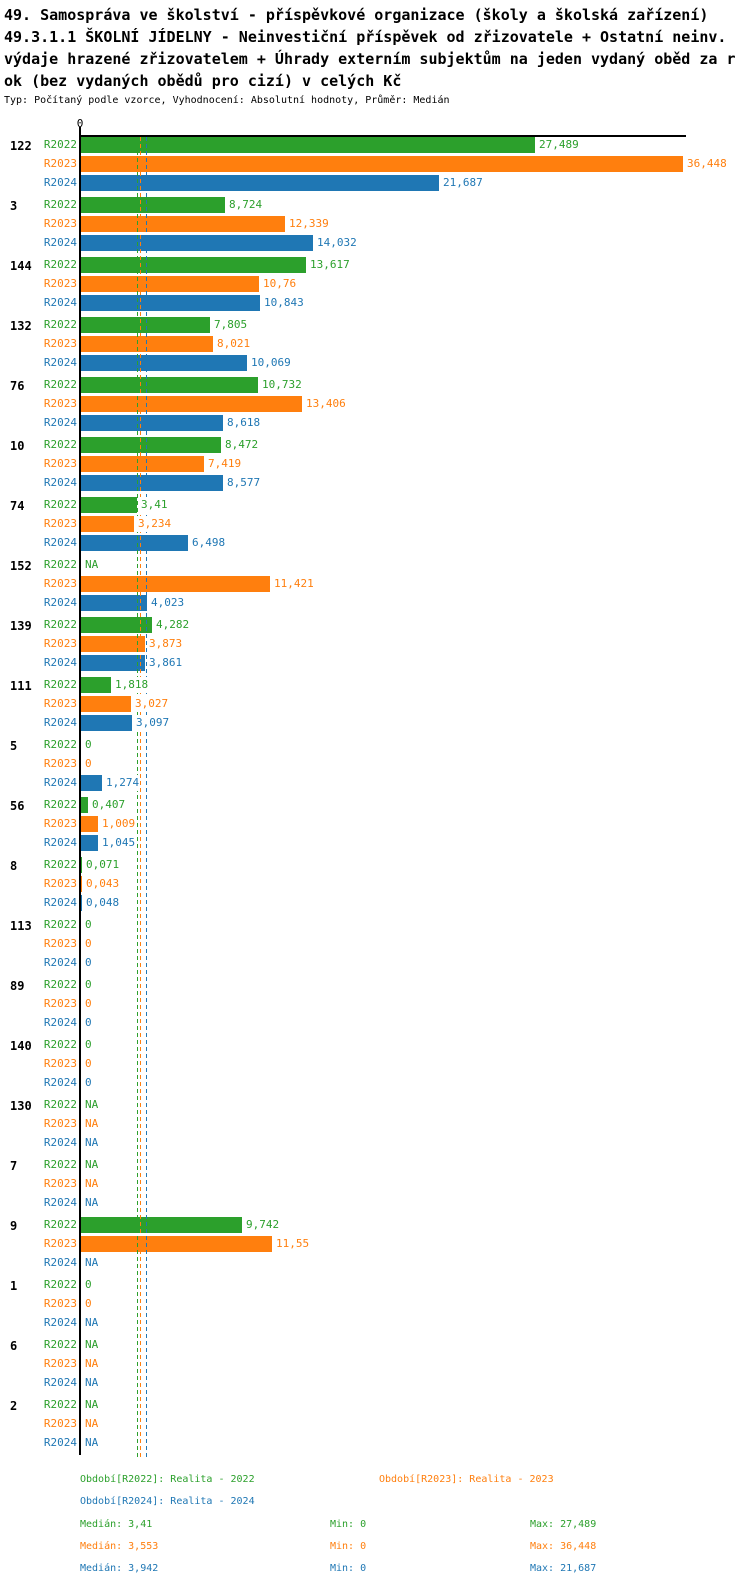  Describe the element at coordinates (92, 1323) in the screenshot. I see `bar-value-1-r2024: NA` at that location.